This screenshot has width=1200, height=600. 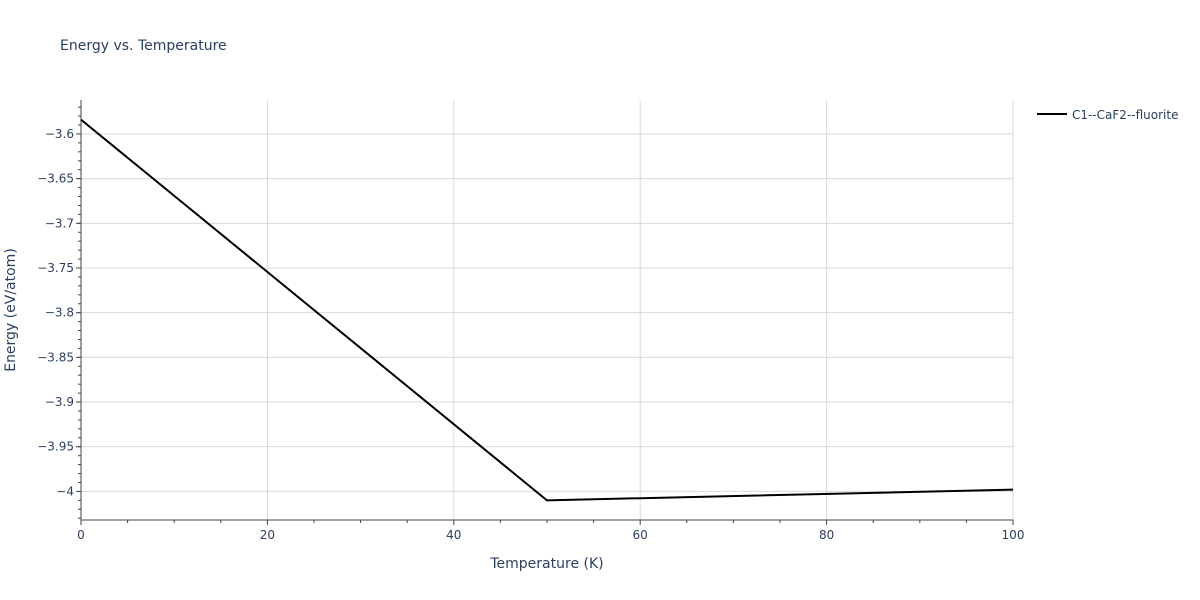 I want to click on chart-title: Energy vs. Temperature, so click(x=143, y=46).